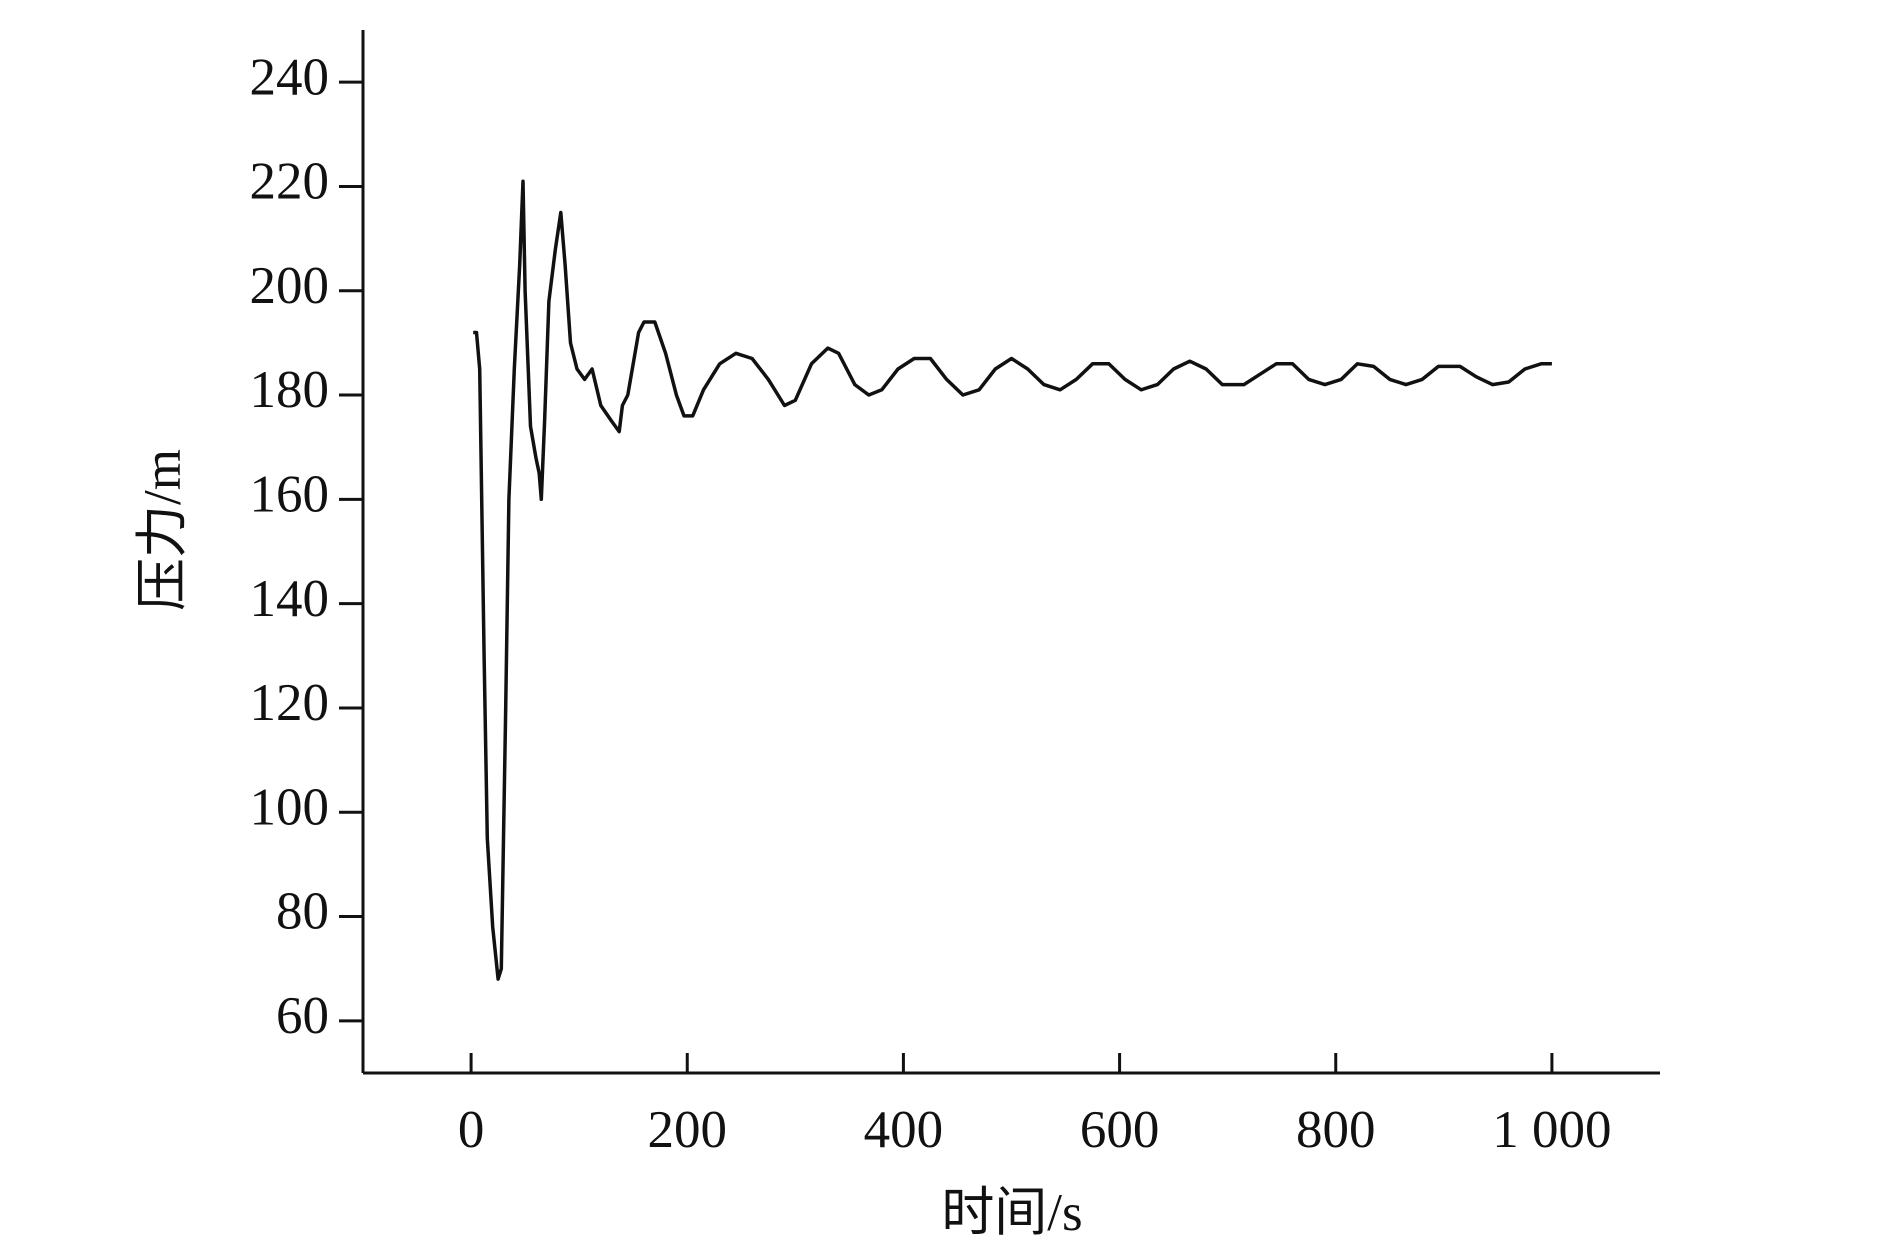 This screenshot has height=1259, width=1890. I want to click on y-tick-label: 140, so click(290, 599).